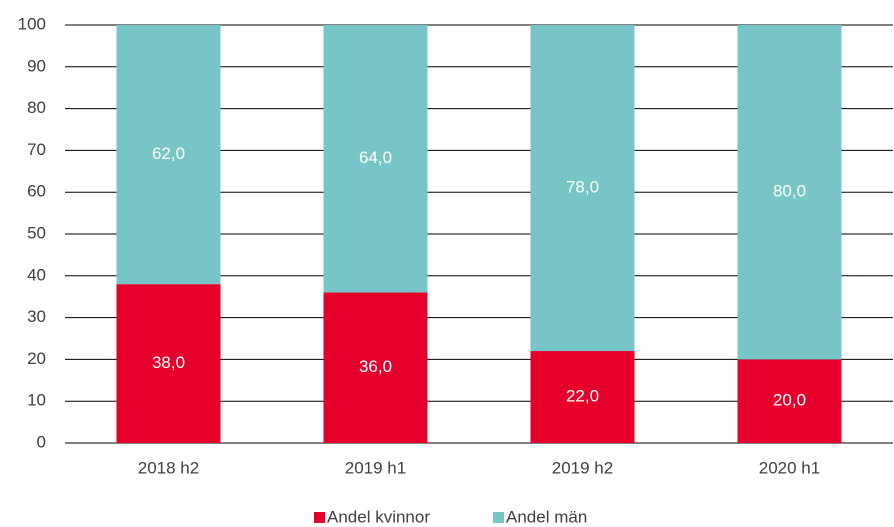  I want to click on value-label: 62,0, so click(168, 153).